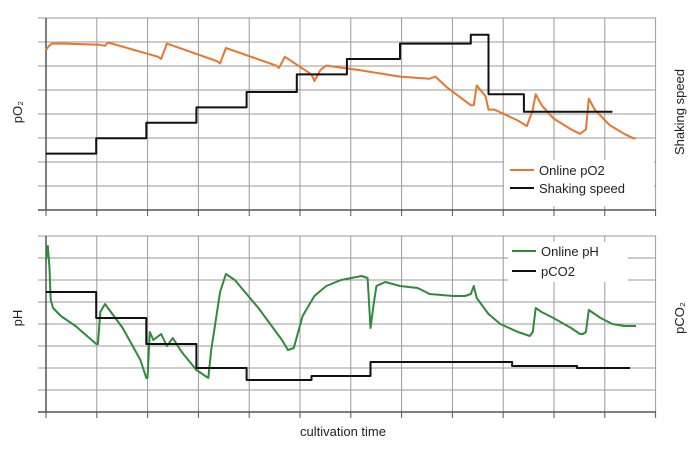  I want to click on bottom-right-axis-label: pCO₂, so click(679, 318).